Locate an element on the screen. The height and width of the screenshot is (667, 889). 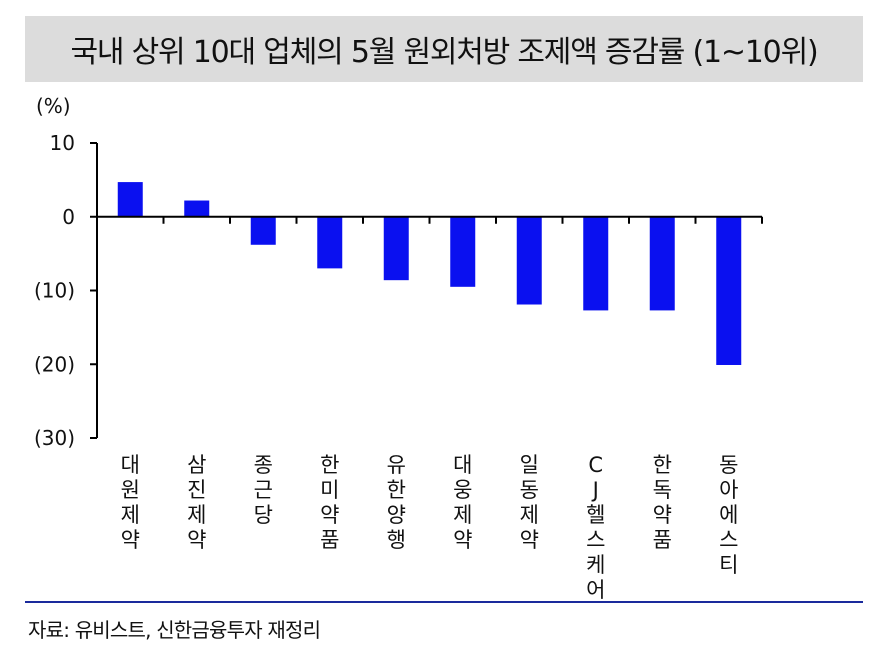
y-tick-label: (10) is located at coordinates (54, 291).